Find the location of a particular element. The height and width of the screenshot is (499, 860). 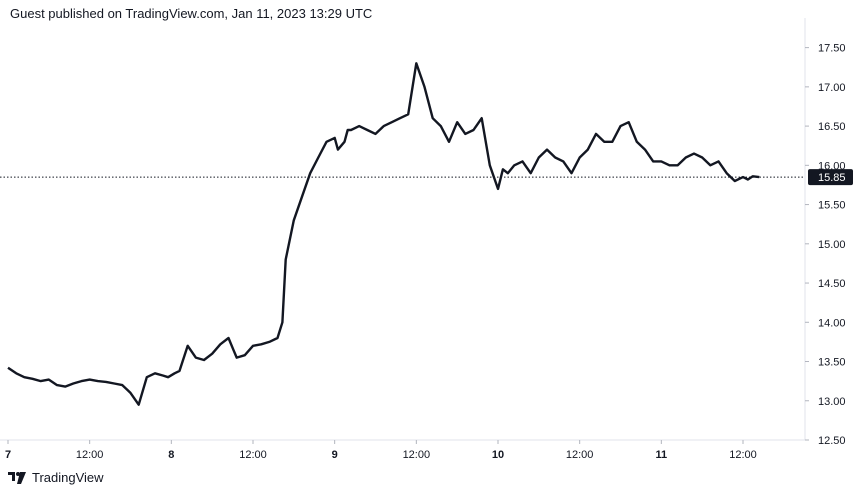

y-tick-label: 17.50 is located at coordinates (832, 49).